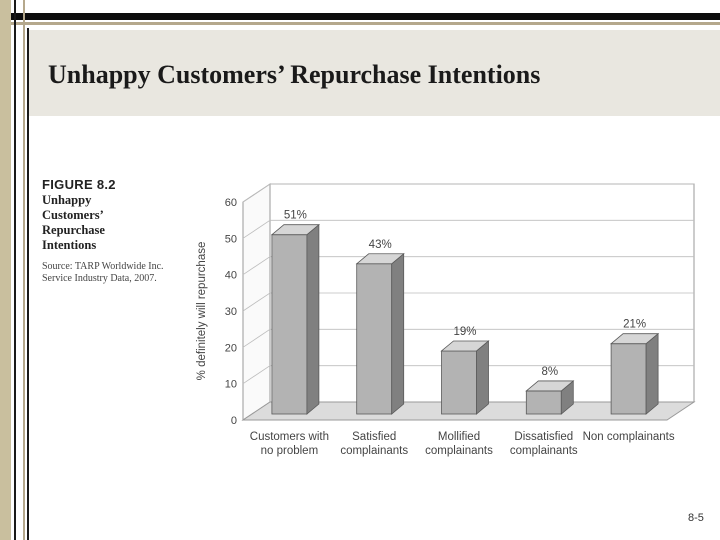 This screenshot has width=720, height=540. Describe the element at coordinates (73, 215) in the screenshot. I see `figure-title-line: Customers’` at that location.